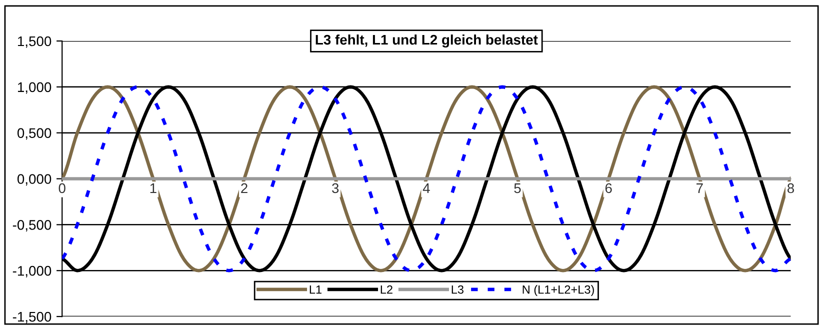 The image size is (828, 328). I want to click on y-tick-label: 1,500, so click(35, 42).